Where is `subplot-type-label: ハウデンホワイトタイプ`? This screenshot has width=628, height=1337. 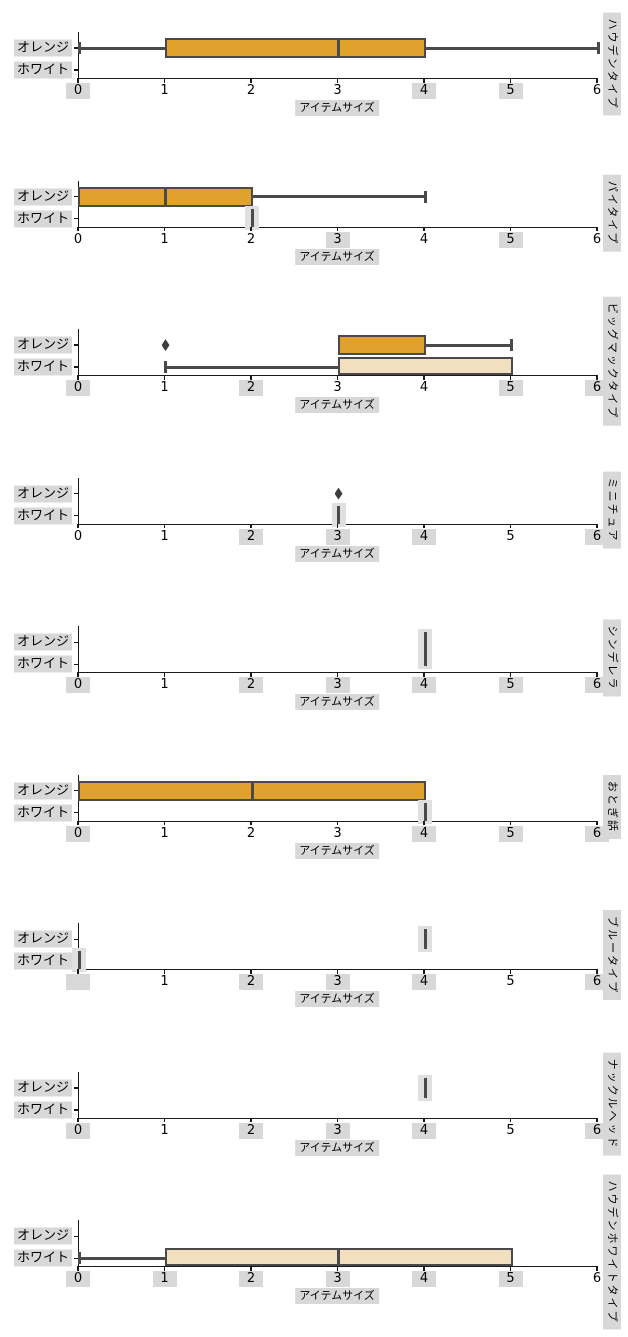
subplot-type-label: ハウデンホワイトタイプ is located at coordinates (612, 1252).